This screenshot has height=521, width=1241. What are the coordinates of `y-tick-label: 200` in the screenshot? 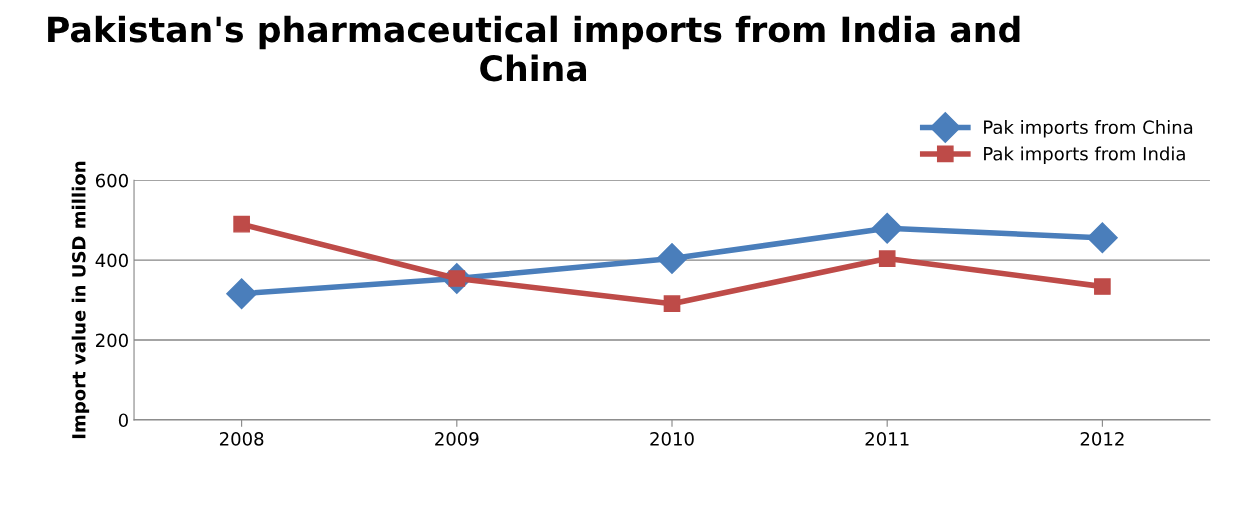 It's located at (112, 340).